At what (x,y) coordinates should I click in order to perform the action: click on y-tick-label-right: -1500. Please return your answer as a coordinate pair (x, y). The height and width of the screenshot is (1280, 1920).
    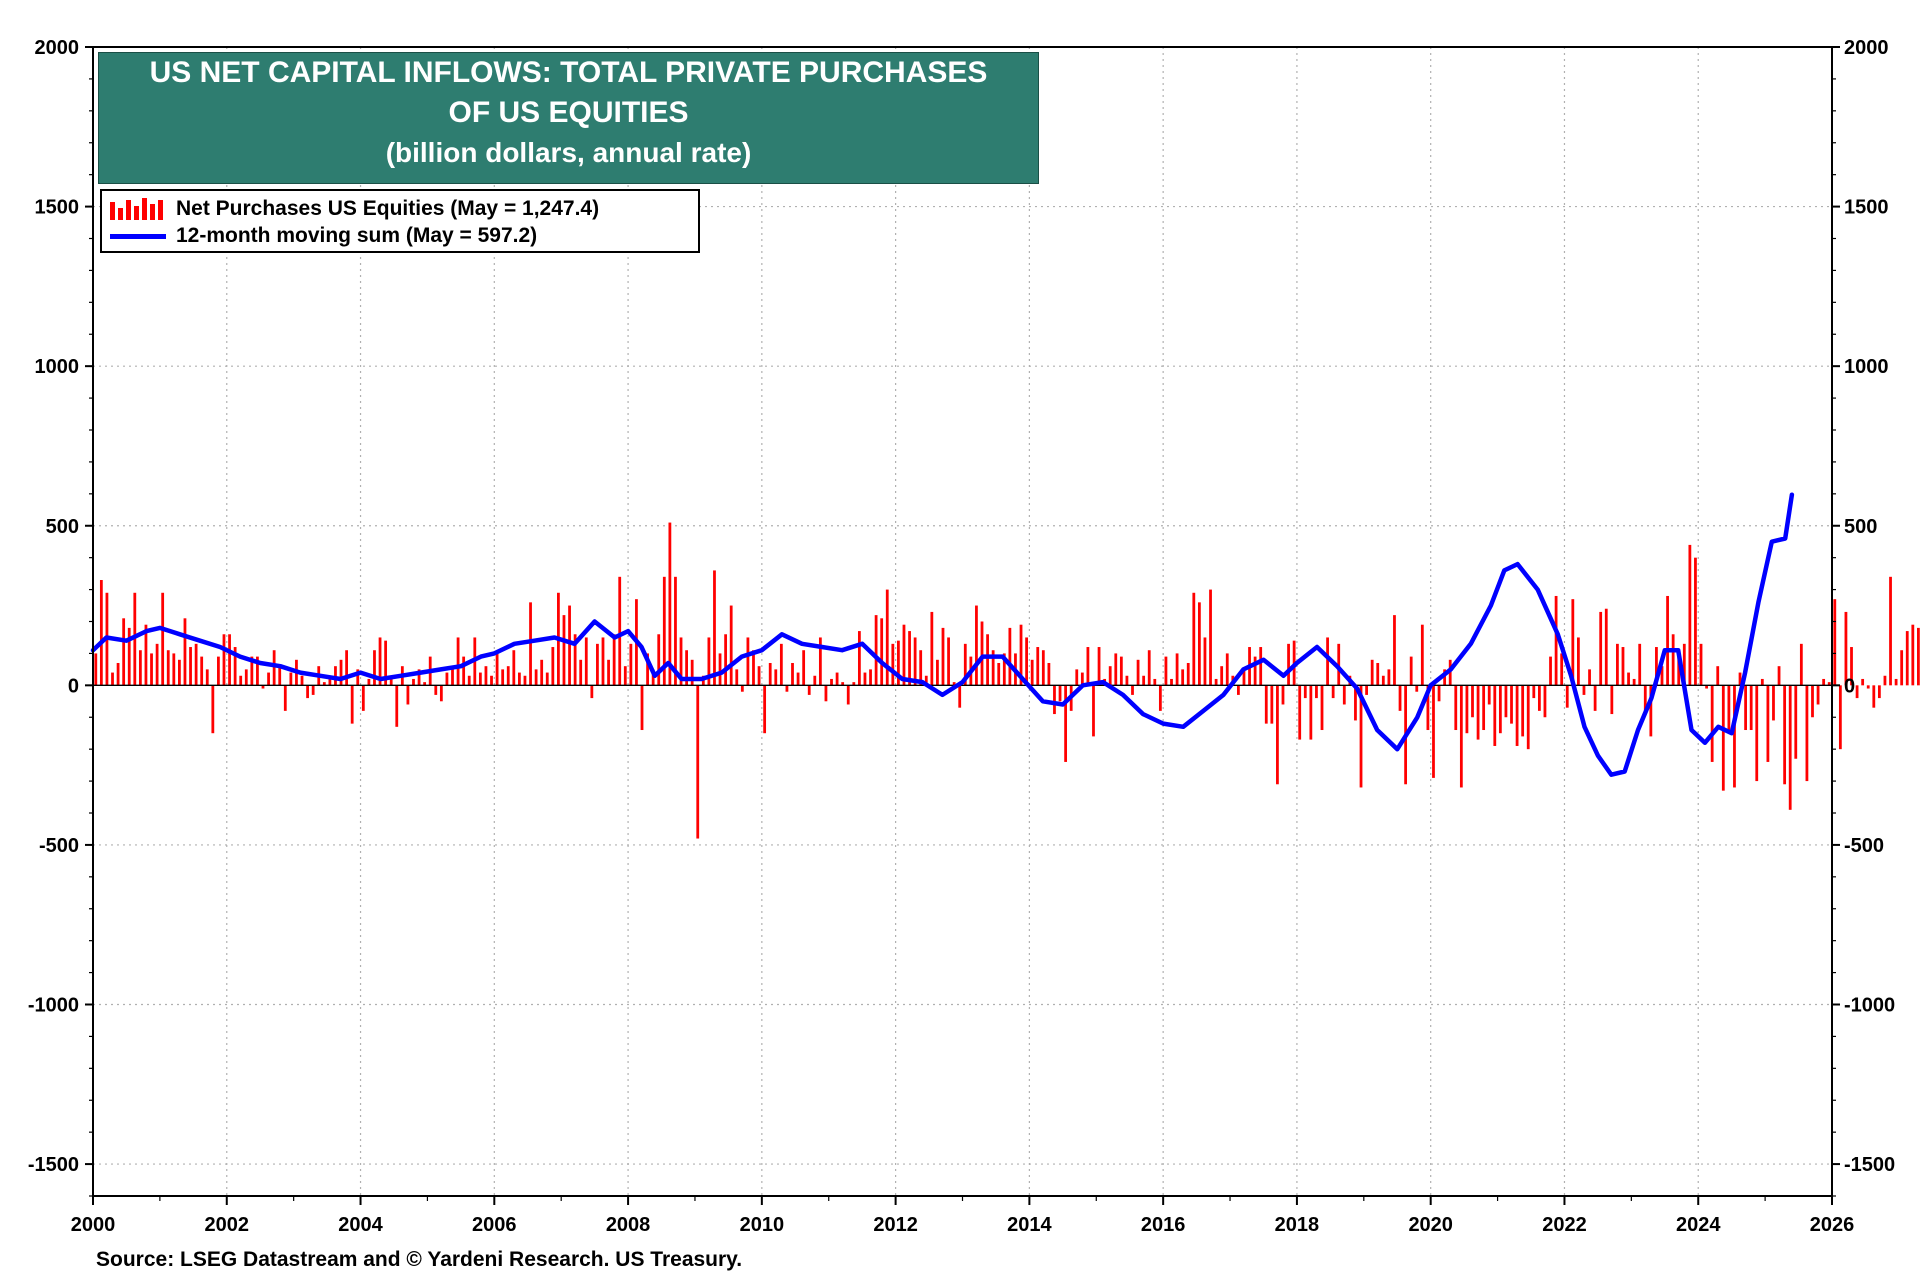
    Looking at the image, I should click on (1869, 1165).